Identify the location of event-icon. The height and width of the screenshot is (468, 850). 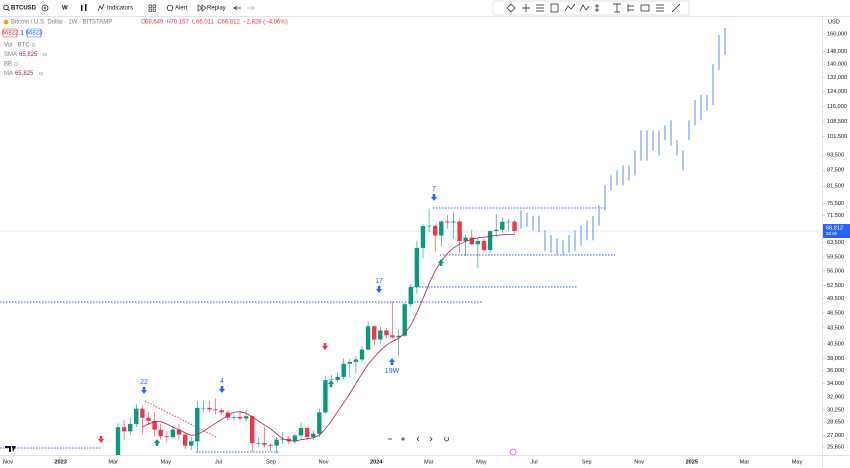
(513, 452).